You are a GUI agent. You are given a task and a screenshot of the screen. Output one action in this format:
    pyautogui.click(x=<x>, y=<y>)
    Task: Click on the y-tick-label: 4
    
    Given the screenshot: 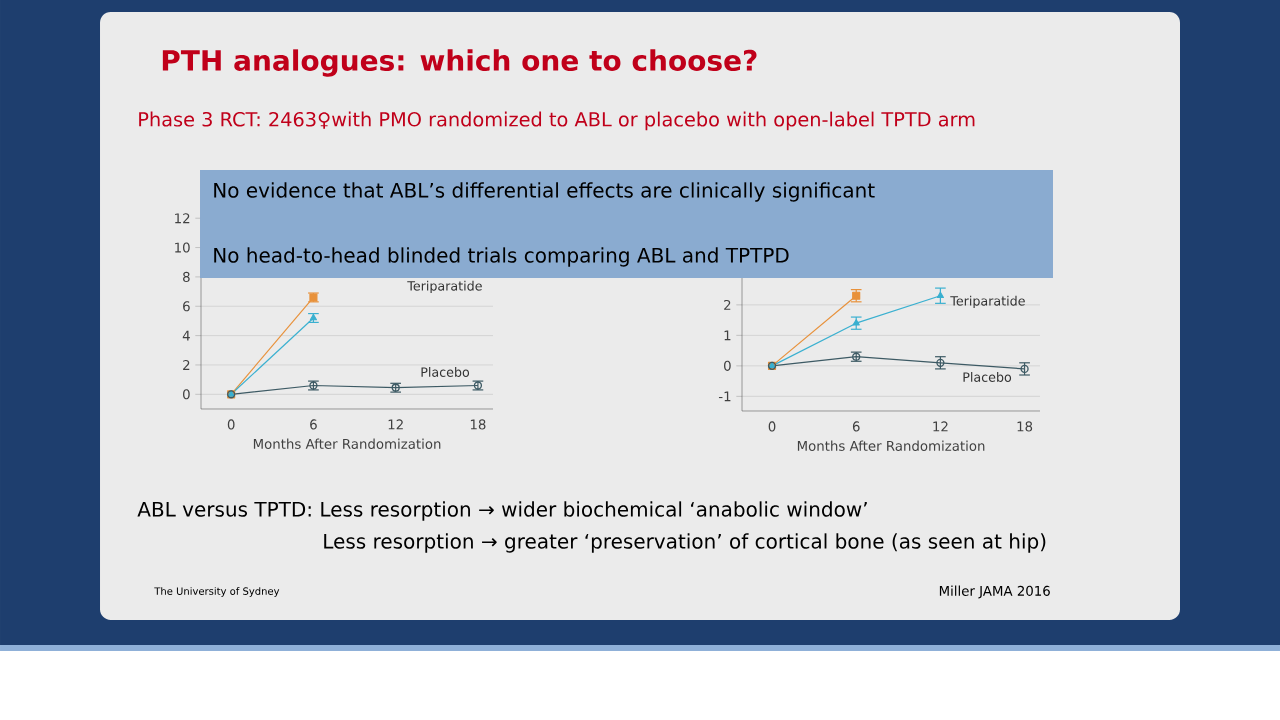 What is the action you would take?
    pyautogui.click(x=186, y=335)
    